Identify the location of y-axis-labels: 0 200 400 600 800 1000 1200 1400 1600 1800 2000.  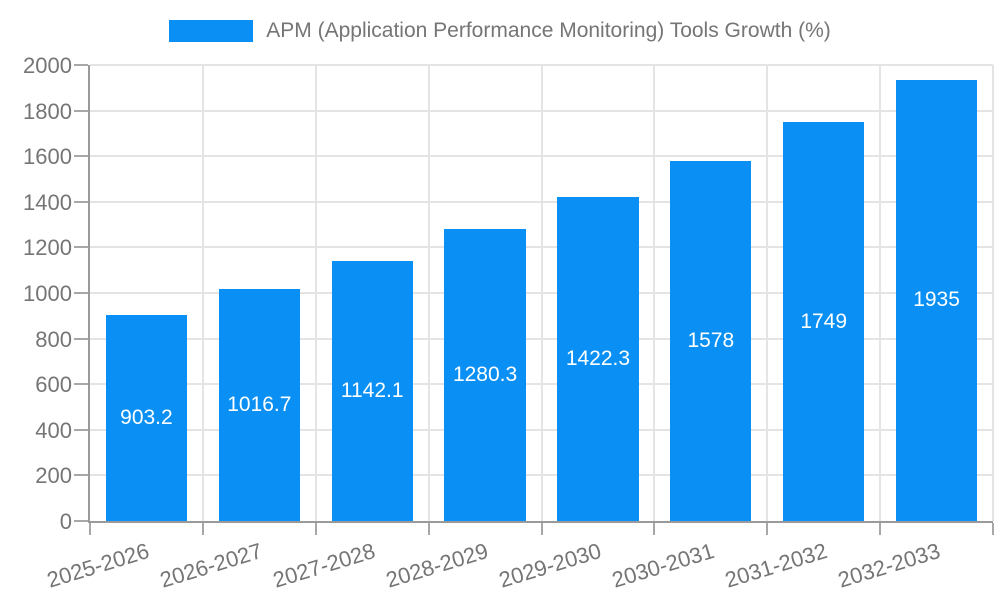
(36, 294).